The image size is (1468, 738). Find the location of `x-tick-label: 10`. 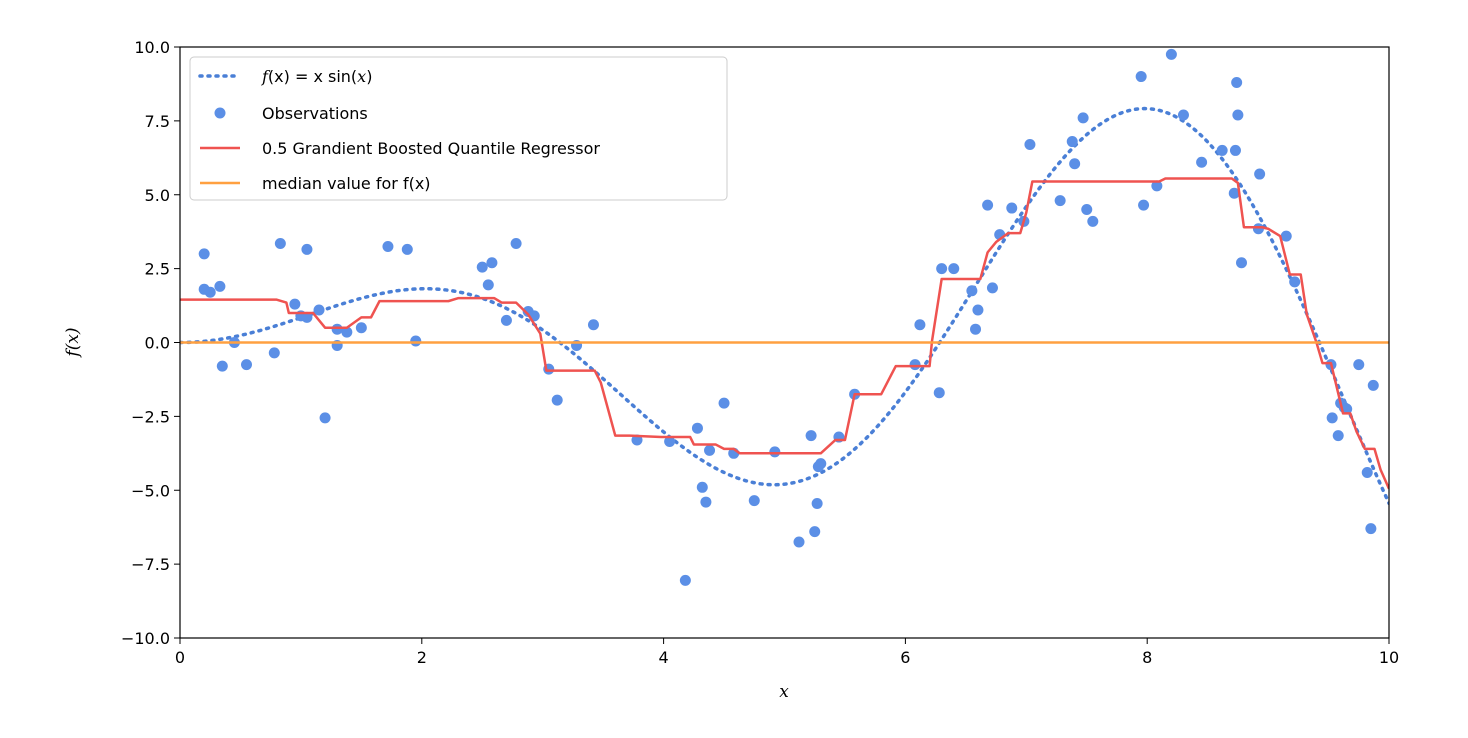

x-tick-label: 10 is located at coordinates (1389, 657).